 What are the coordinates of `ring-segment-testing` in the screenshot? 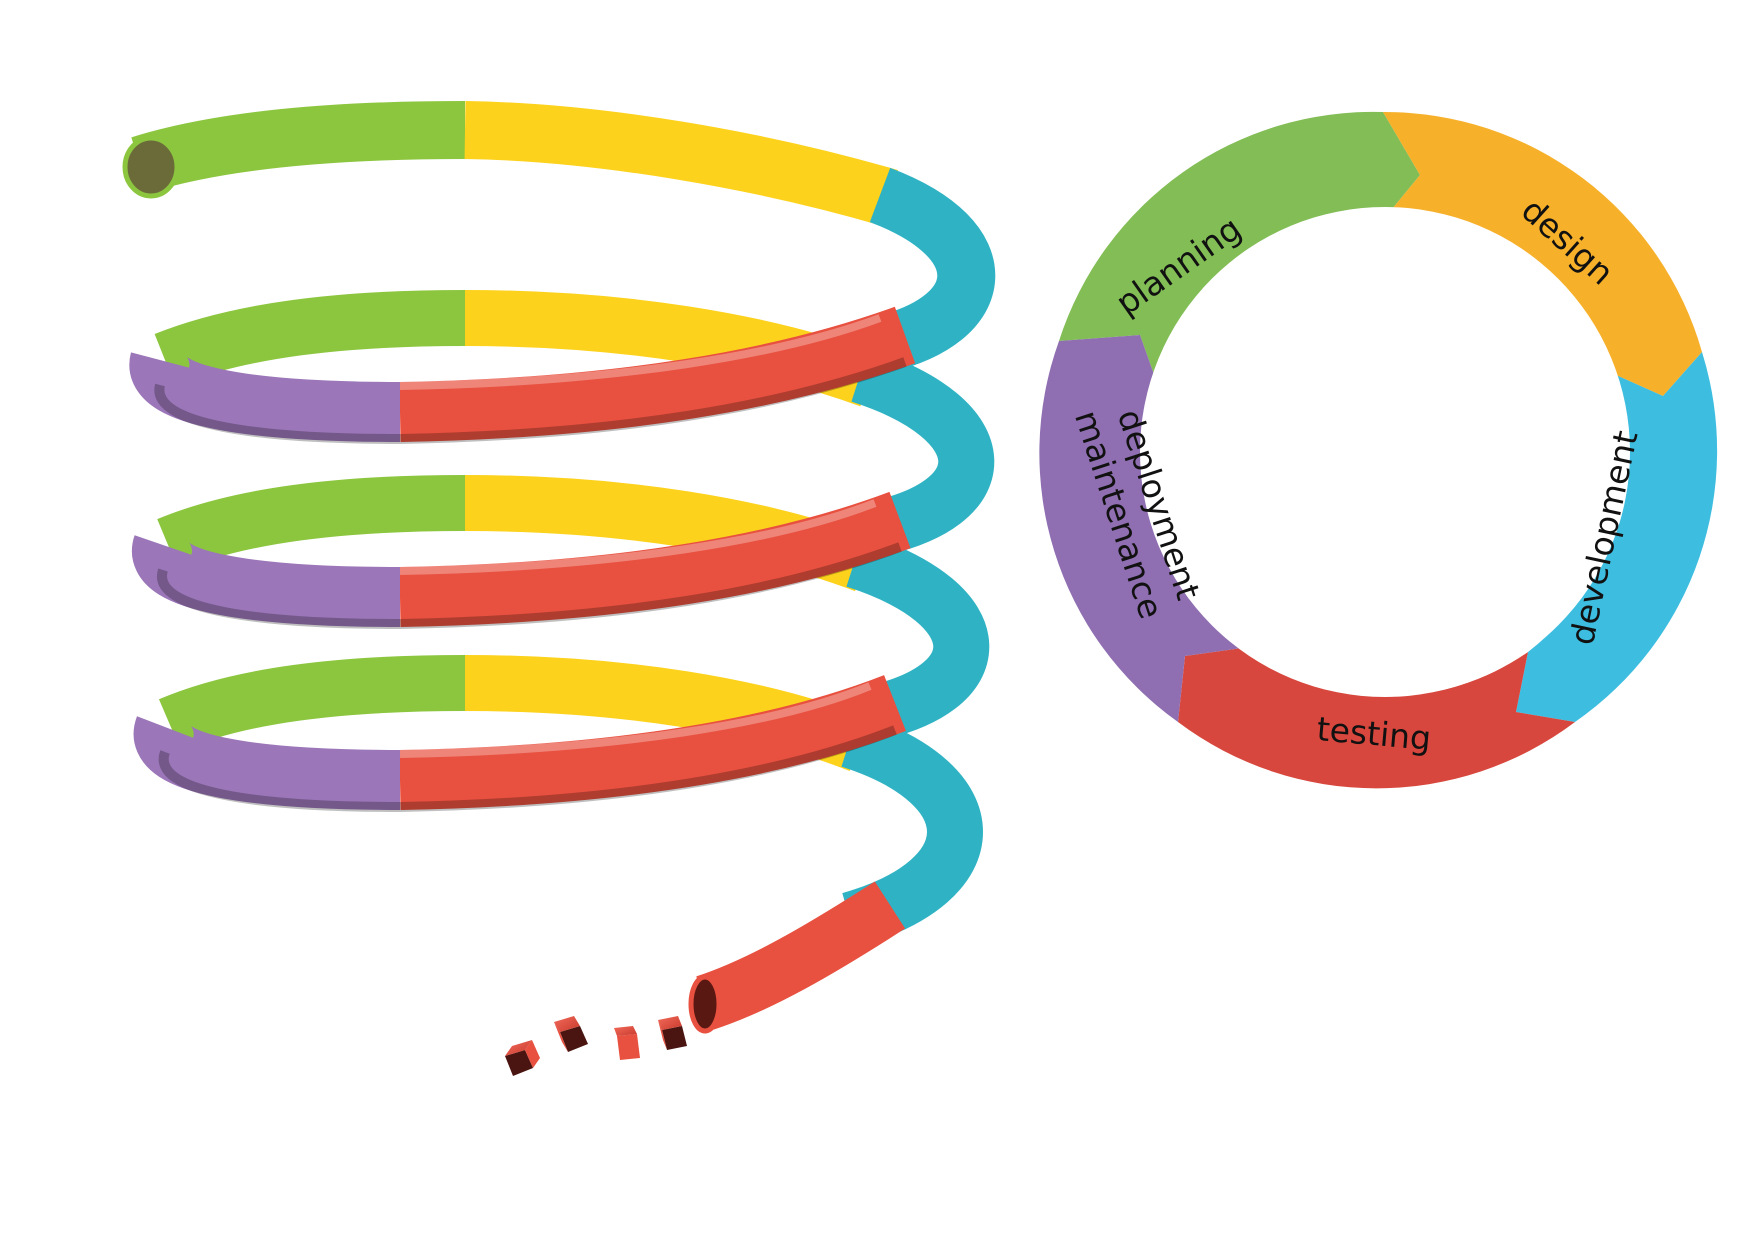 It's located at (1376, 718).